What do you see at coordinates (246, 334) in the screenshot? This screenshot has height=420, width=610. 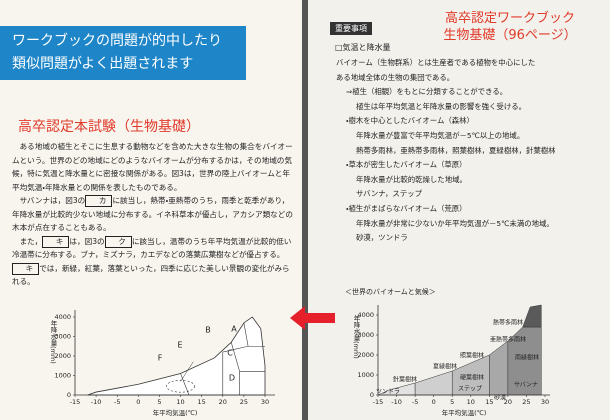 I see `boundary` at bounding box center [246, 334].